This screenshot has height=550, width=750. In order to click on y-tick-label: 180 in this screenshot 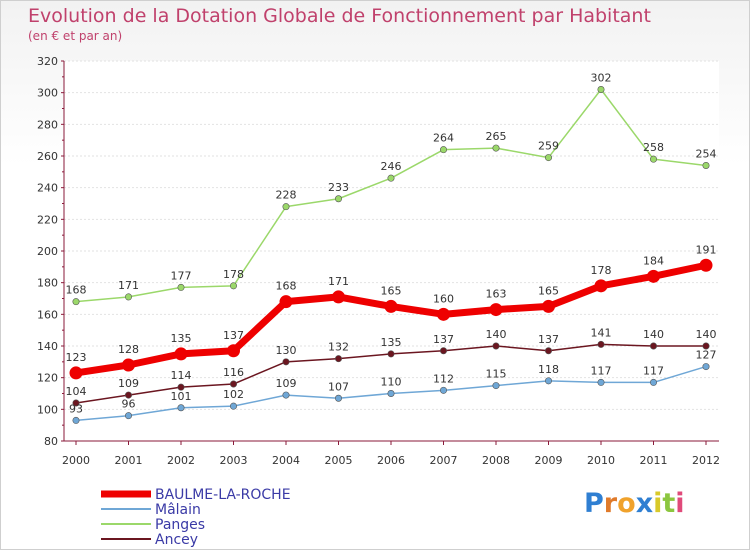, I will do `click(47, 283)`.